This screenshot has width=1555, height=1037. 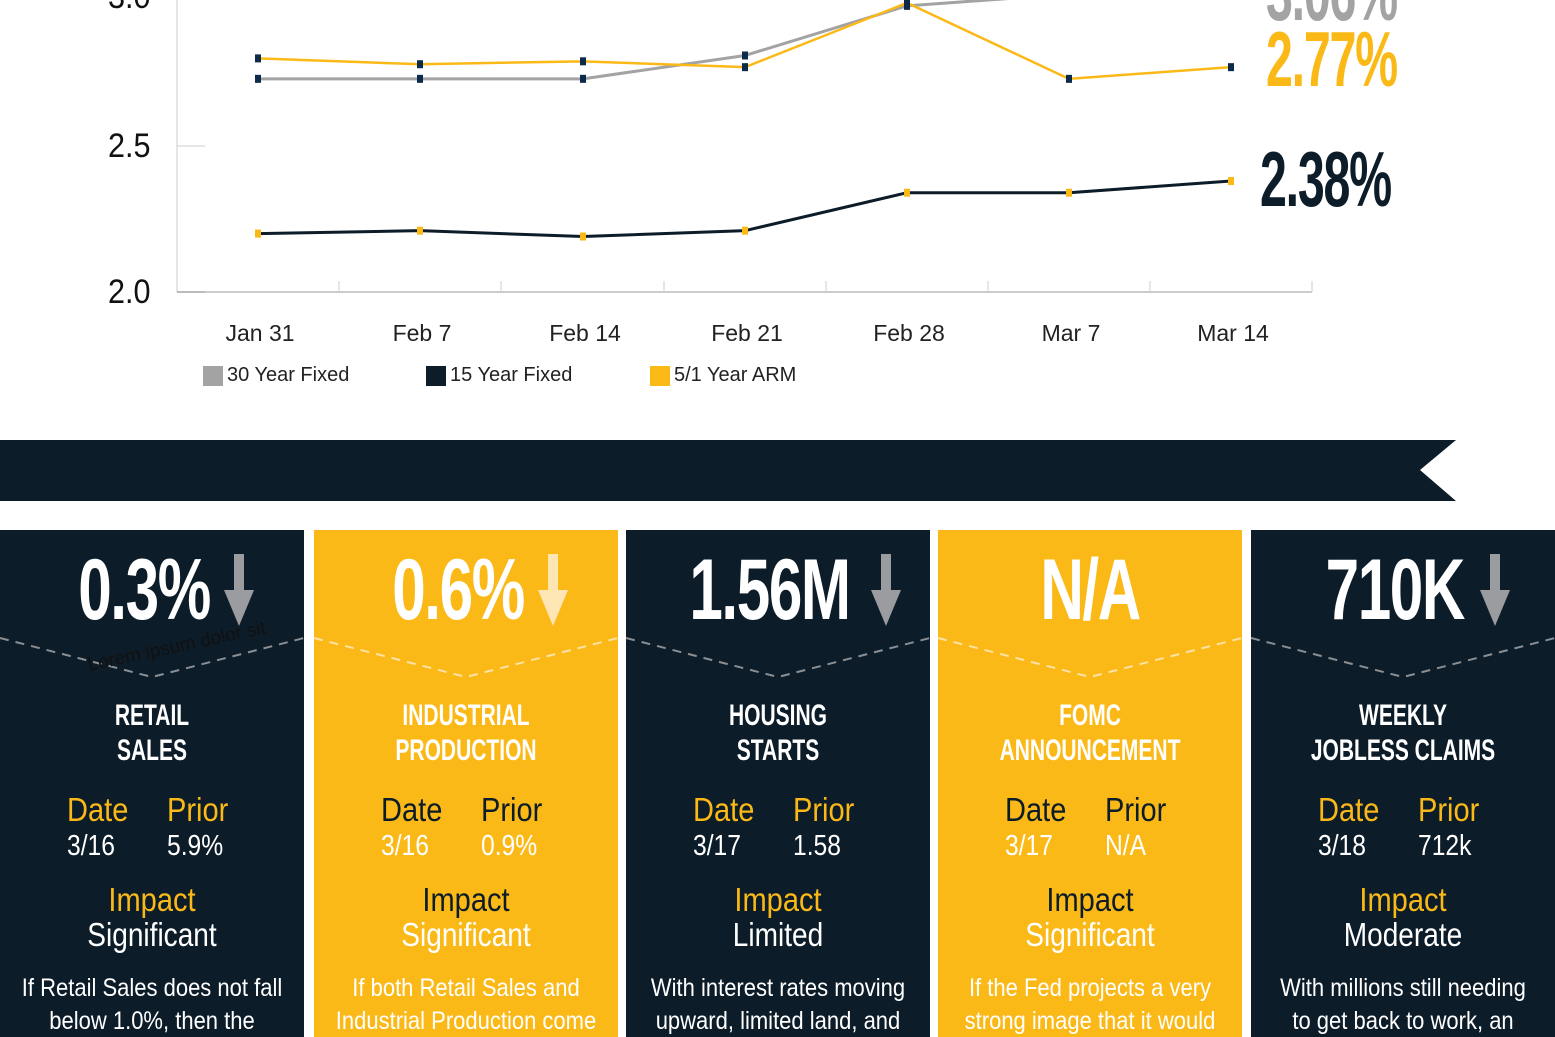 What do you see at coordinates (1090, 828) in the screenshot?
I see `date-prior-block: Date 3/17 Prior N/A` at bounding box center [1090, 828].